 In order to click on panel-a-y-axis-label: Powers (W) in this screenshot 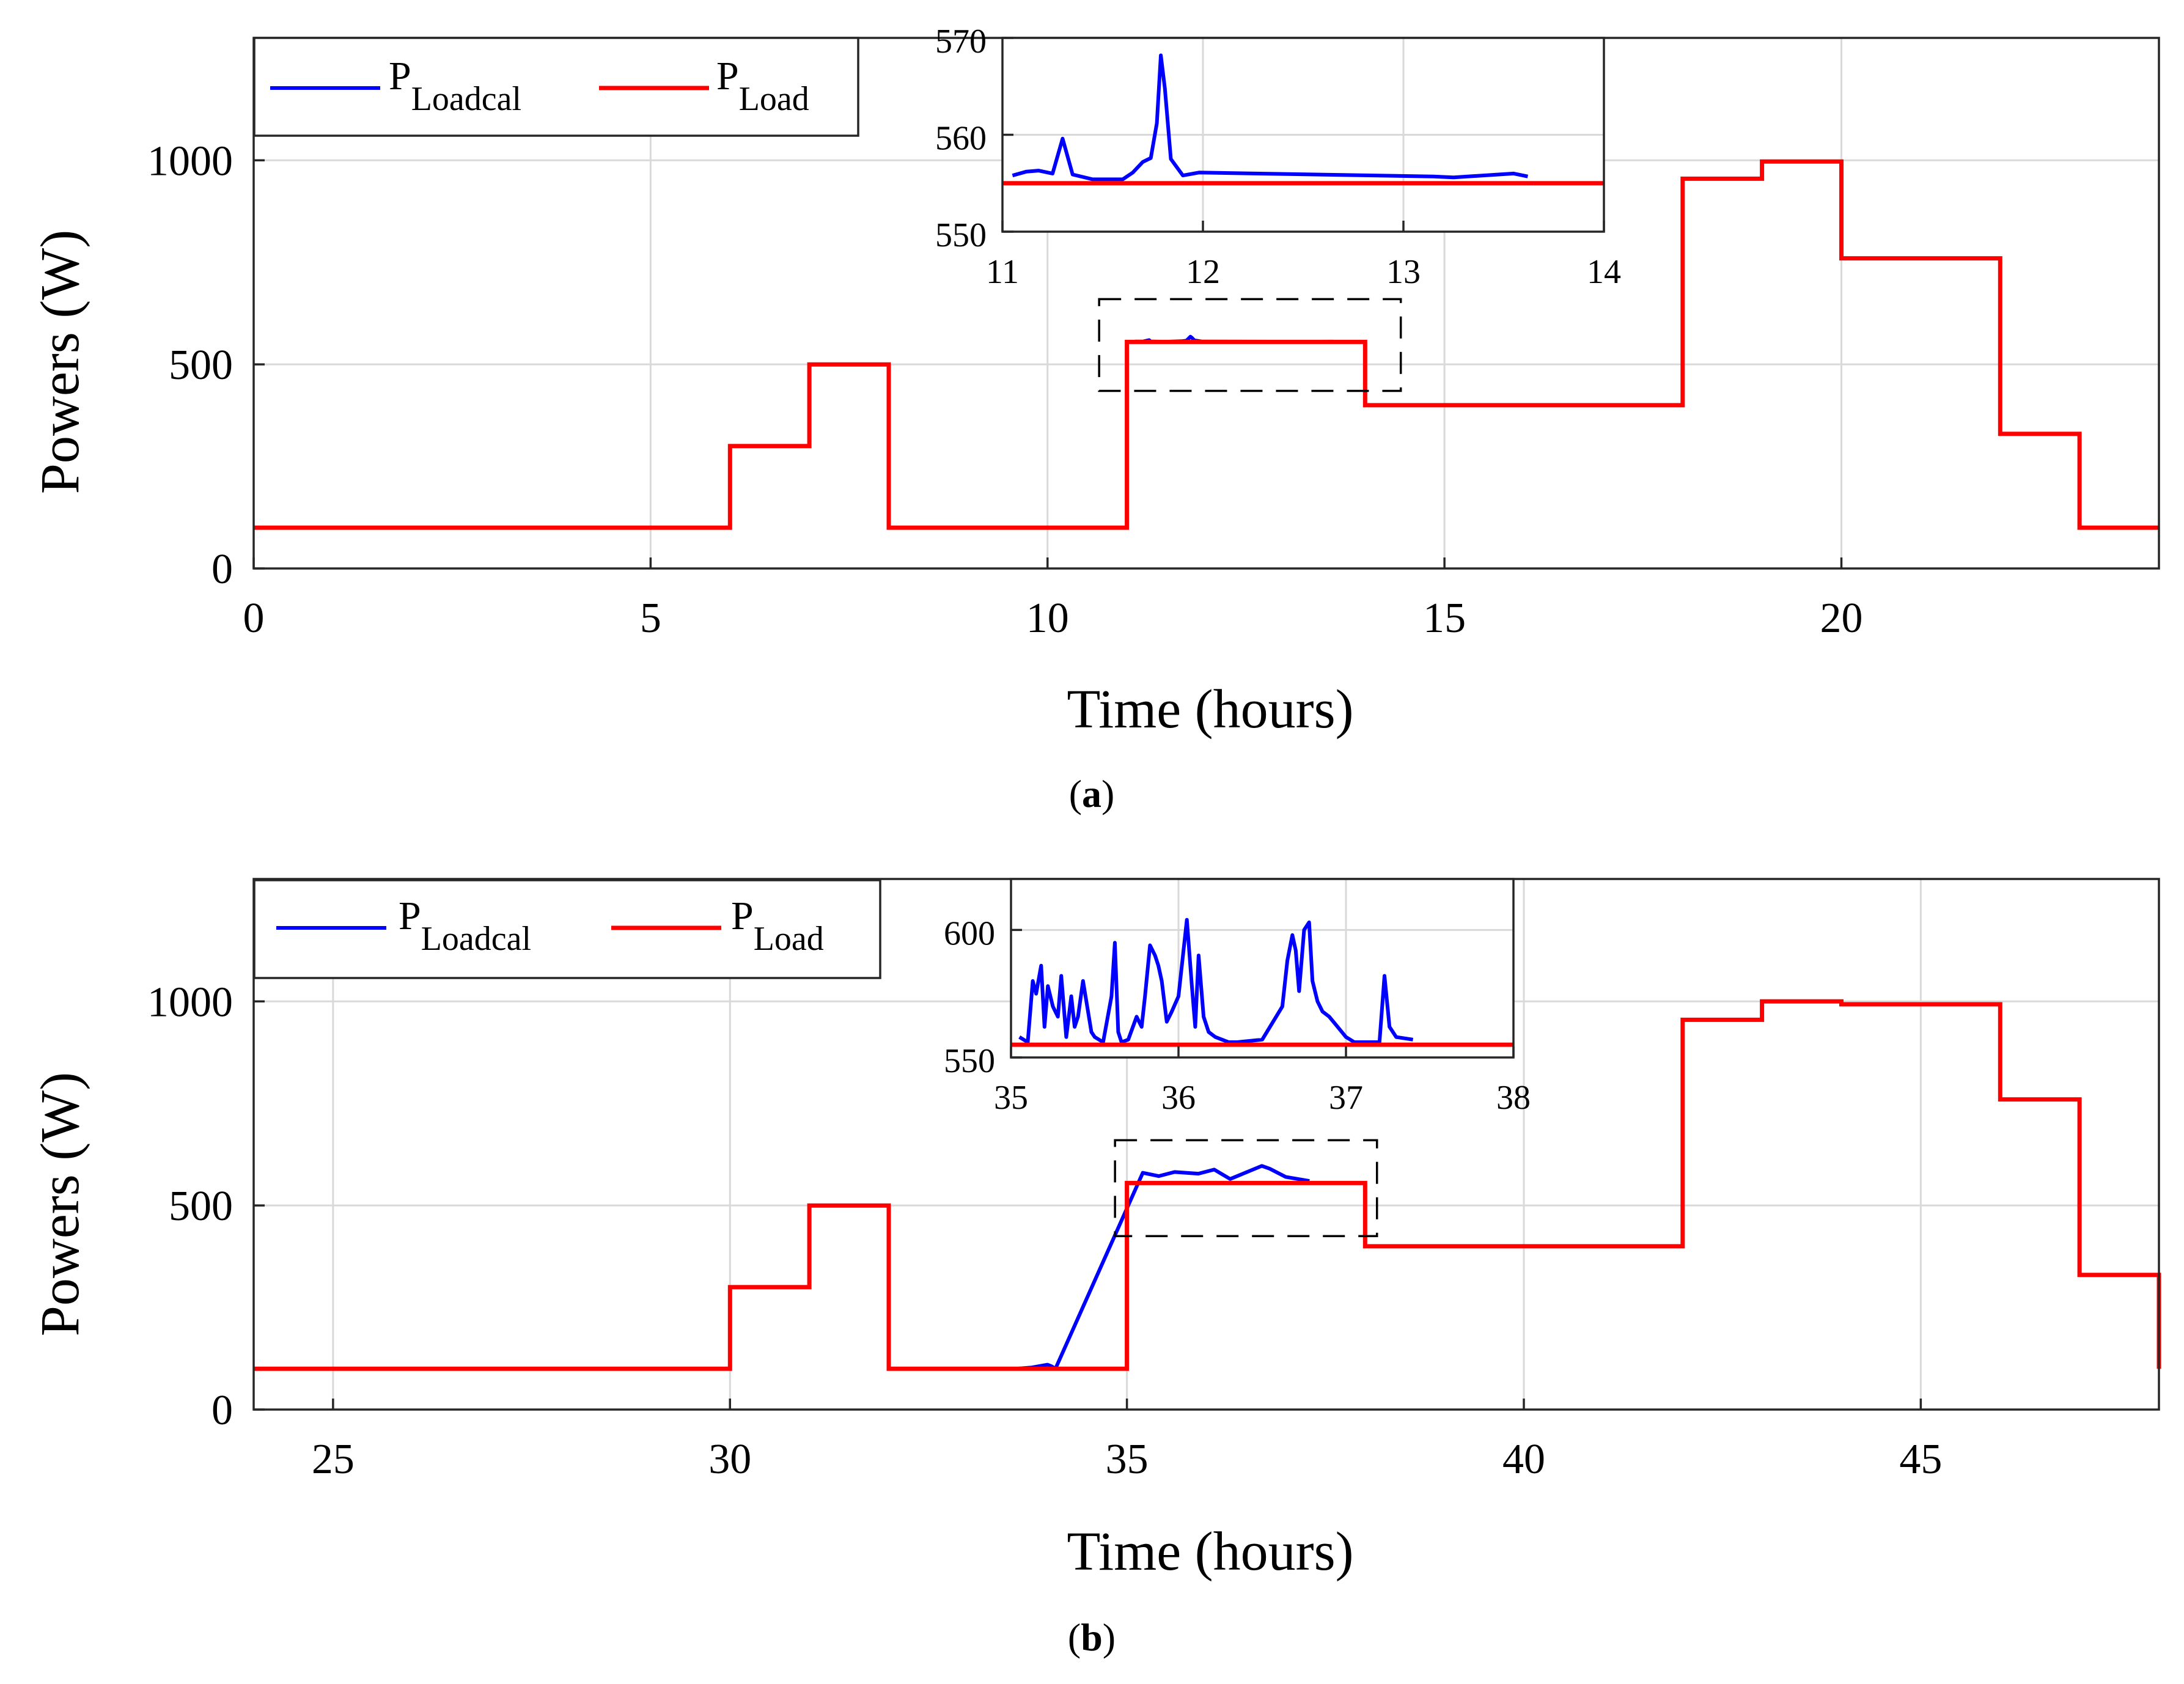, I will do `click(60, 362)`.